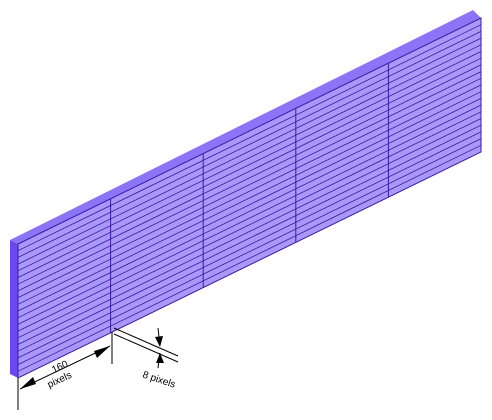 This screenshot has height=420, width=492. What do you see at coordinates (160, 358) in the screenshot?
I see `stripe-arrow-bottom` at bounding box center [160, 358].